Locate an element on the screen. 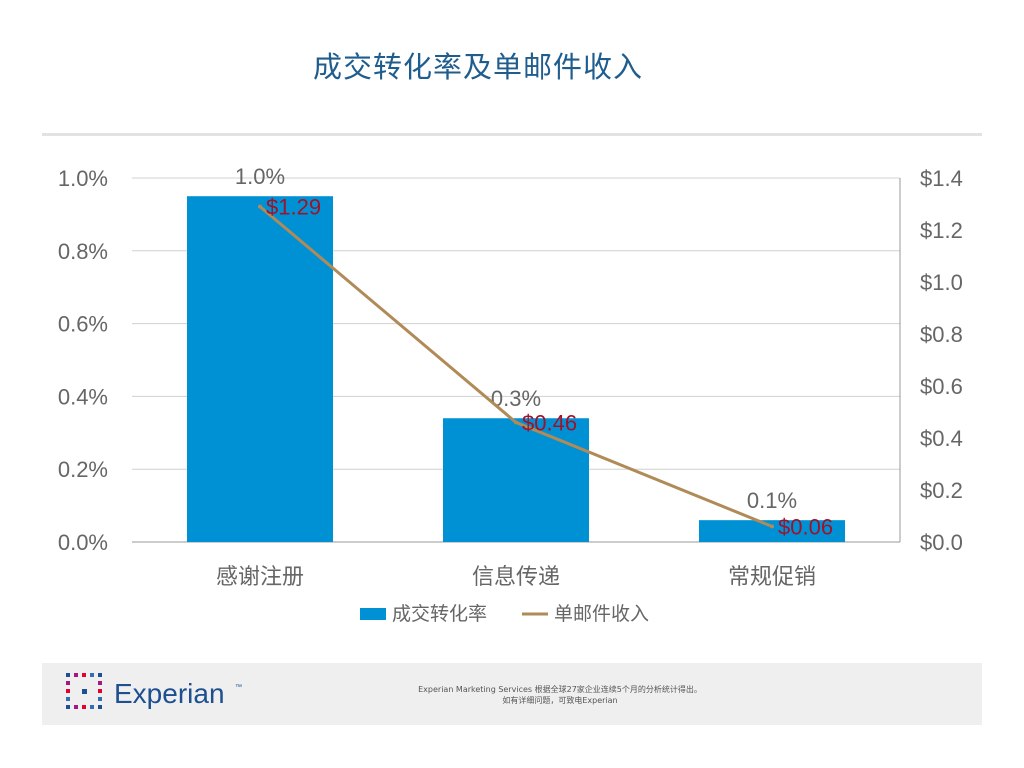  left-axis-tick-label: 0.0% is located at coordinates (83, 542).